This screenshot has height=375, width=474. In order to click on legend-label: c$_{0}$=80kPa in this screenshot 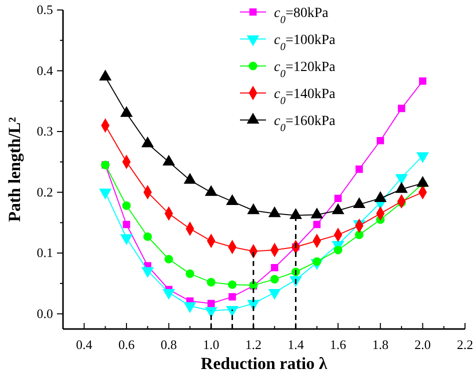, I will do `click(302, 16)`.